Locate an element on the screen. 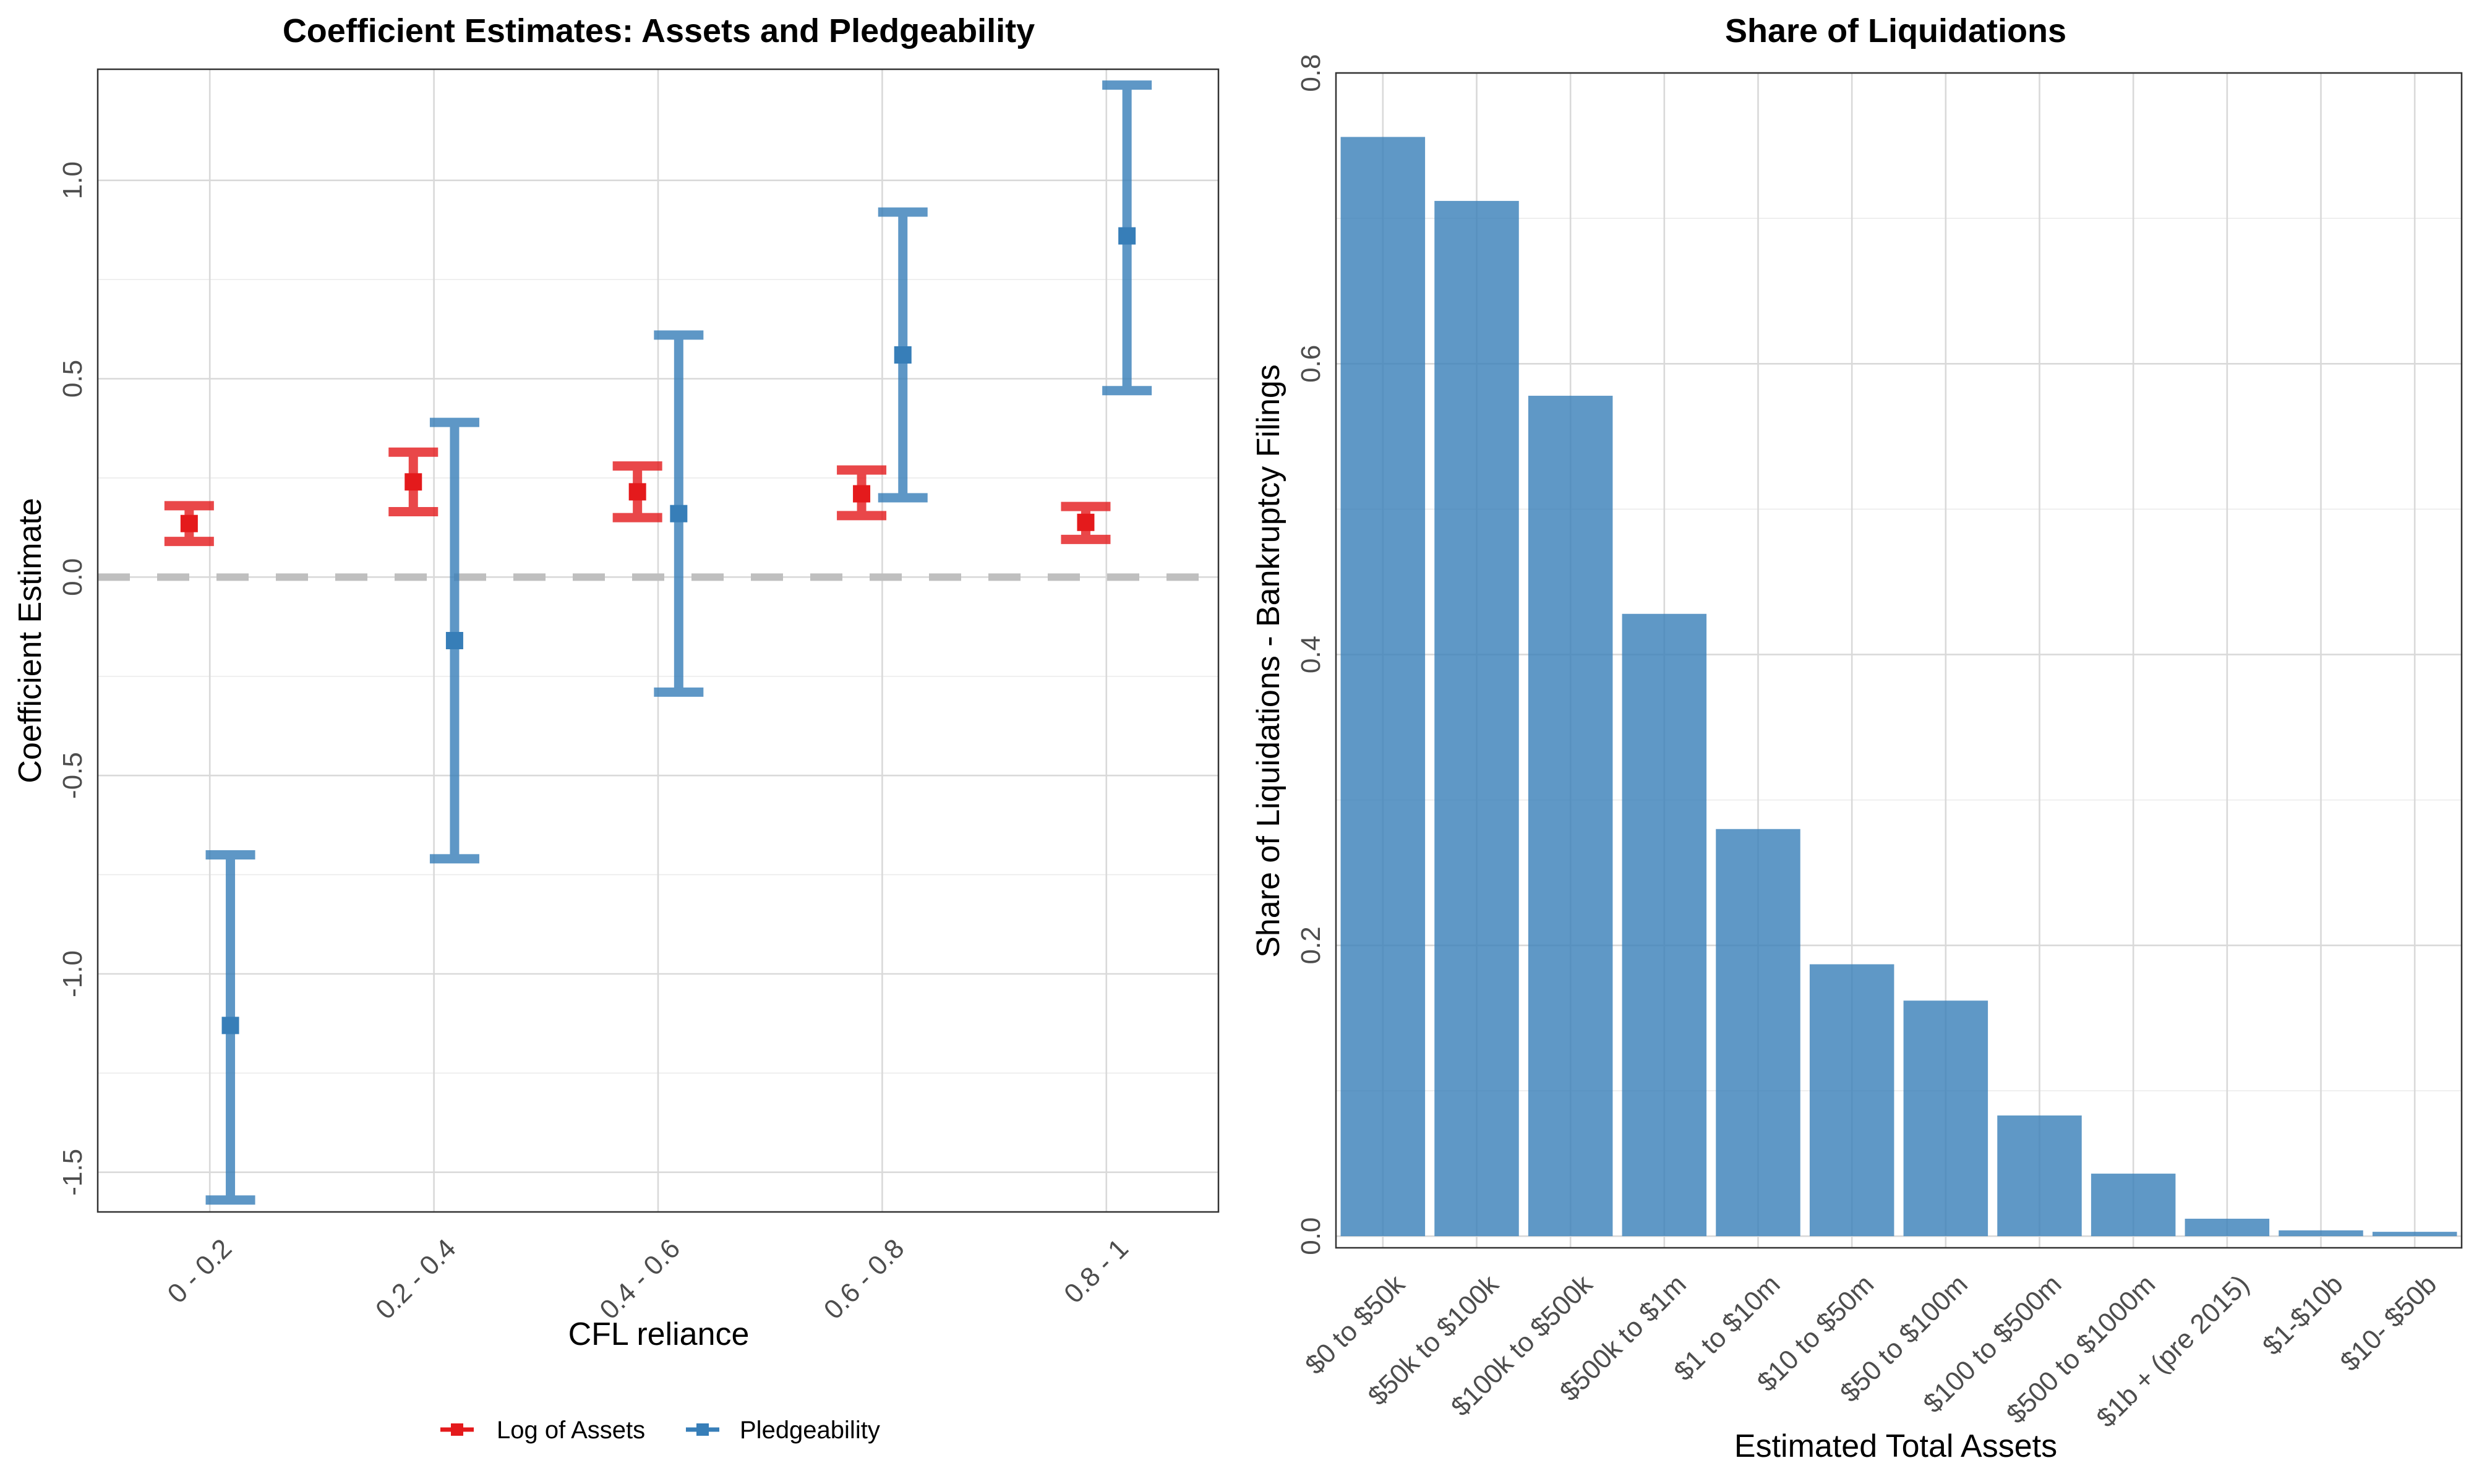 This screenshot has width=2474, height=1484. right-x-tick-label: $1-$10b is located at coordinates (2303, 1315).